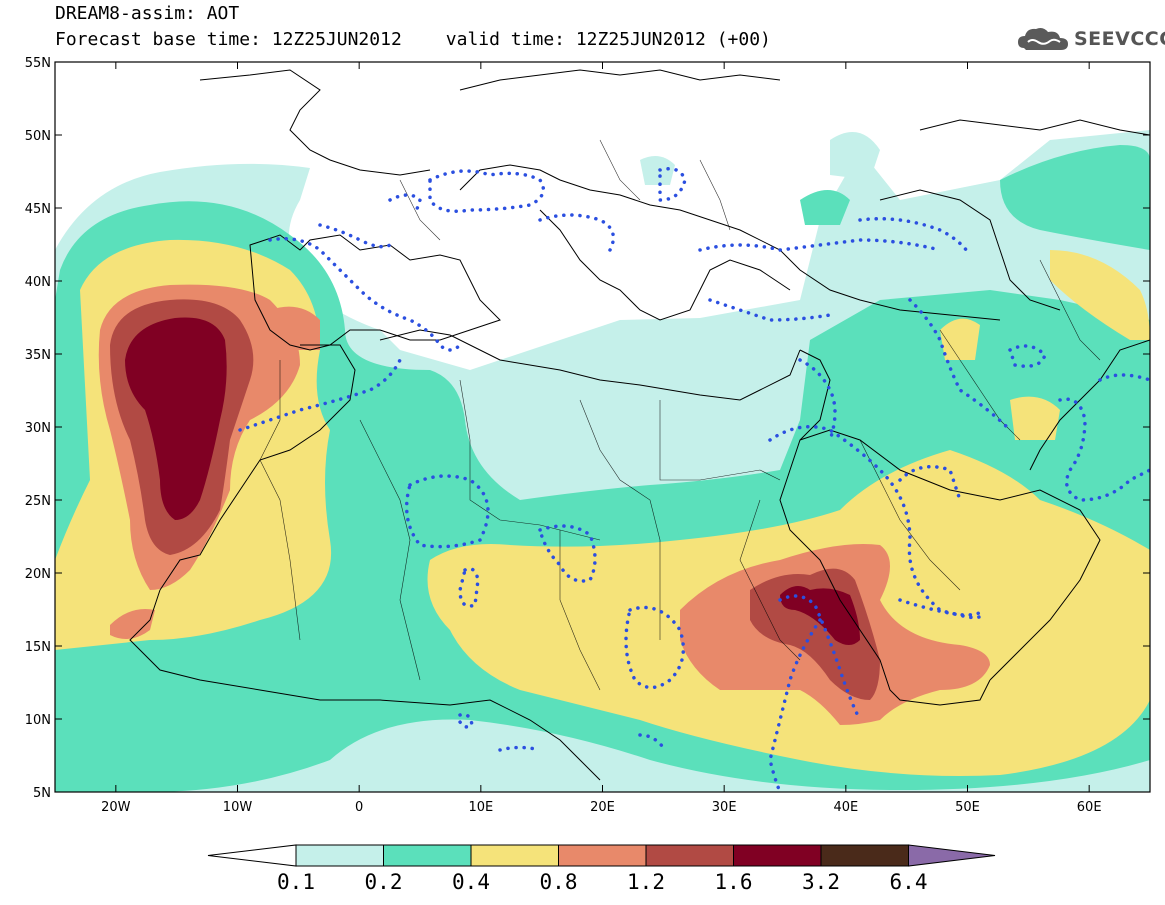  Describe the element at coordinates (252, 855) in the screenshot. I see `colorbar-arrow-low` at that location.